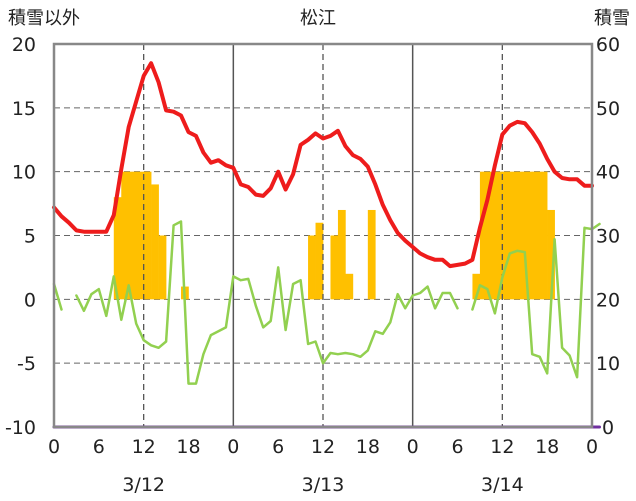  I want to click on left-tick-label: -10, so click(20, 428).